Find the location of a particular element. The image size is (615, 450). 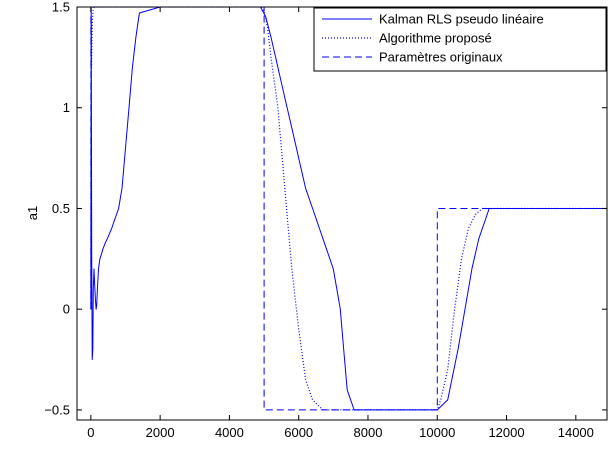

legend-label-1: Algorithme proposé is located at coordinates (435, 38).